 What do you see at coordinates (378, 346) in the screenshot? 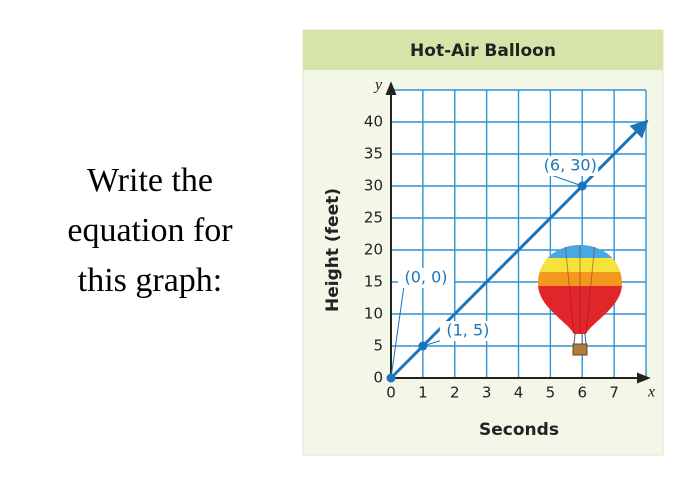
I see `y-tick-label: 5` at bounding box center [378, 346].